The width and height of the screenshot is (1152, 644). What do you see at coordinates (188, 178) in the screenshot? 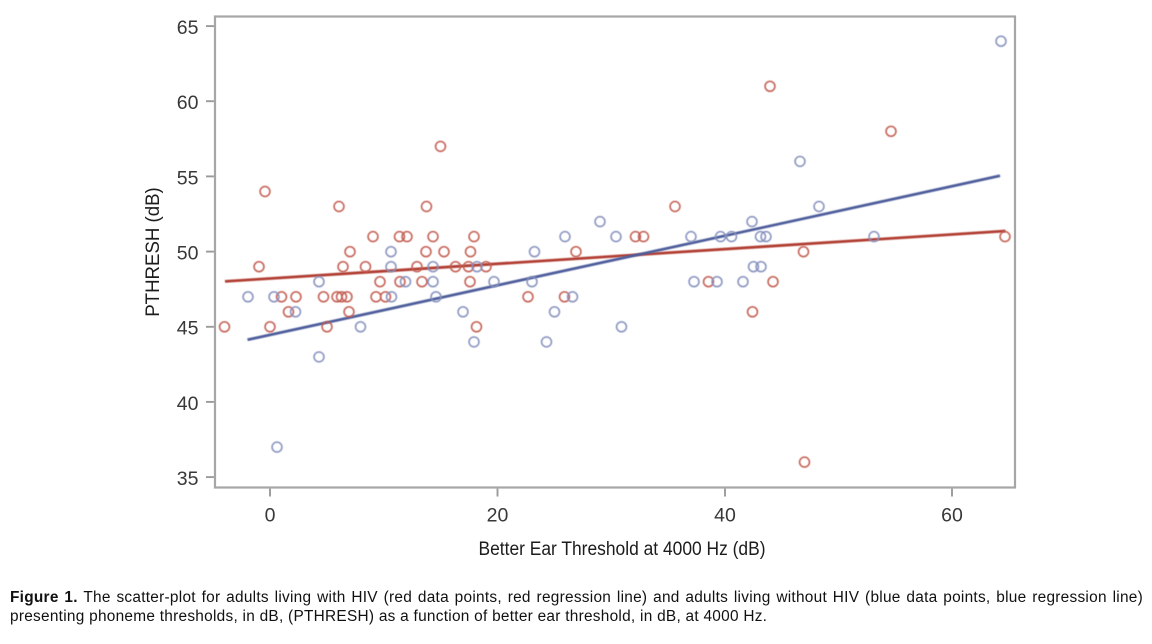
I see `svg-text: 55` at bounding box center [188, 178].